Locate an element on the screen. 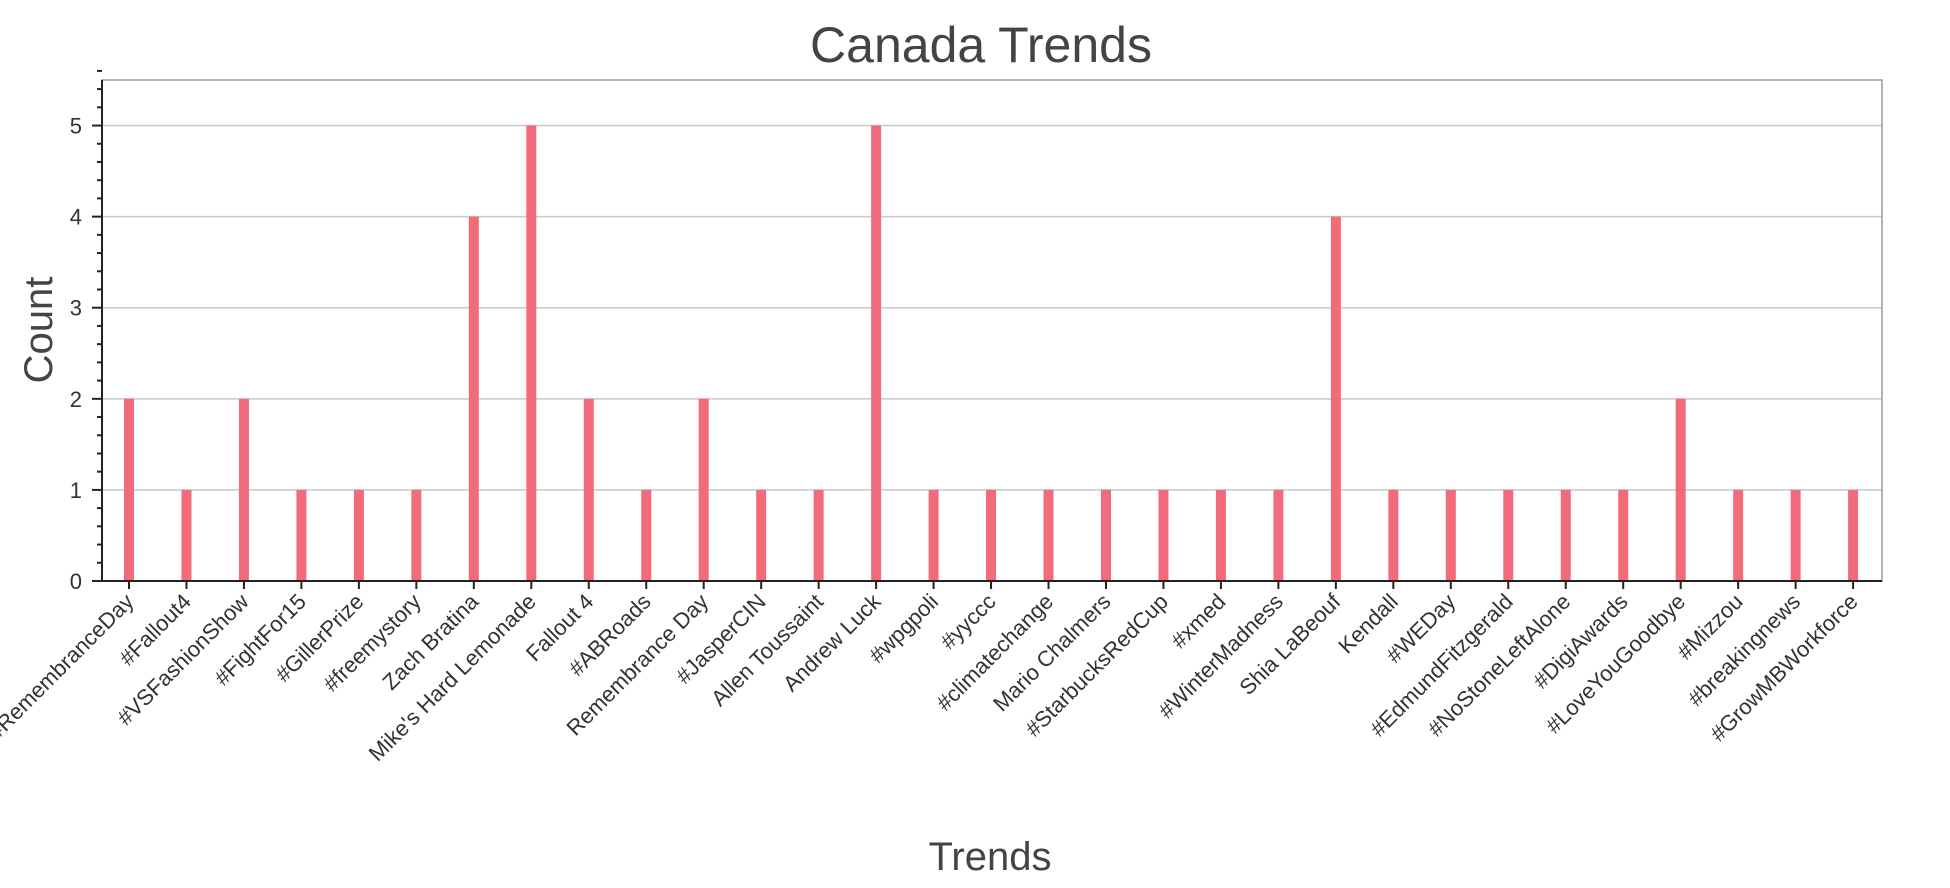 Image resolution: width=1950 pixels, height=888 pixels. y-tick-label: 1 is located at coordinates (76, 490).